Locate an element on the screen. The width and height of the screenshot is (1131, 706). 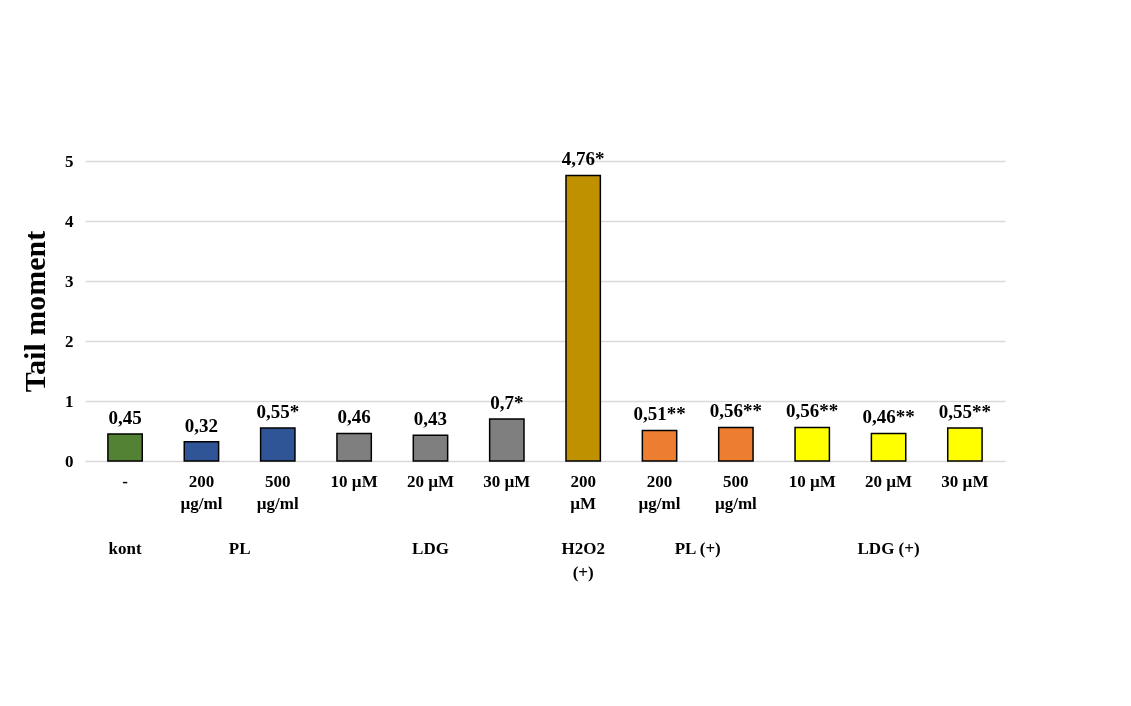
data-label: 0,7* is located at coordinates (507, 402).